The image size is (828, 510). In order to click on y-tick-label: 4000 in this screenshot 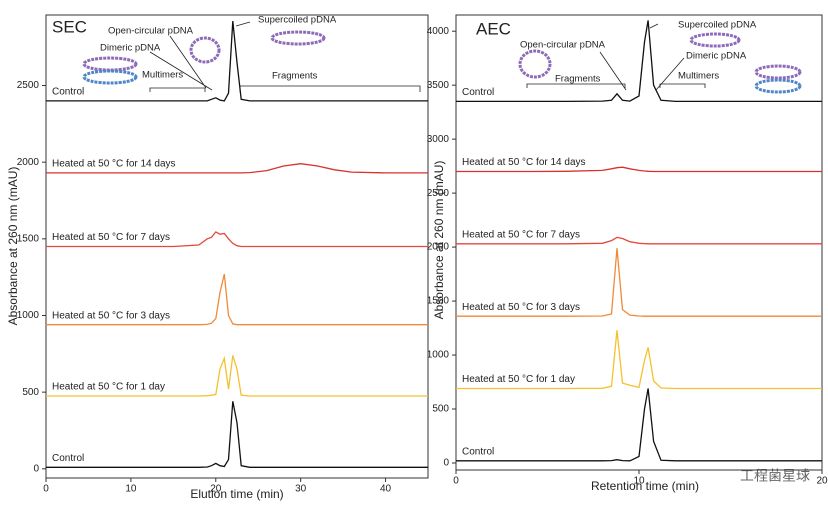, I will do `click(438, 31)`.